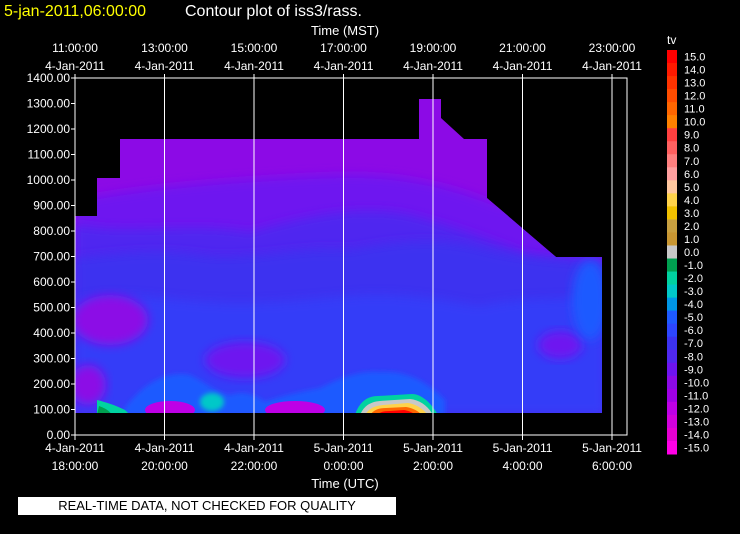 The image size is (740, 534). What do you see at coordinates (104, 409) in the screenshot?
I see `contour-blob-left-green` at bounding box center [104, 409].